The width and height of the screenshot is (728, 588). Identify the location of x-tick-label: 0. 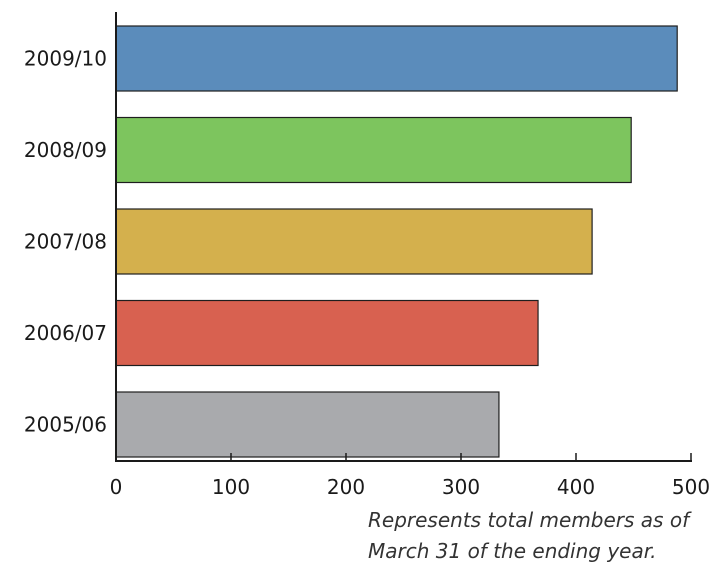
(116, 487).